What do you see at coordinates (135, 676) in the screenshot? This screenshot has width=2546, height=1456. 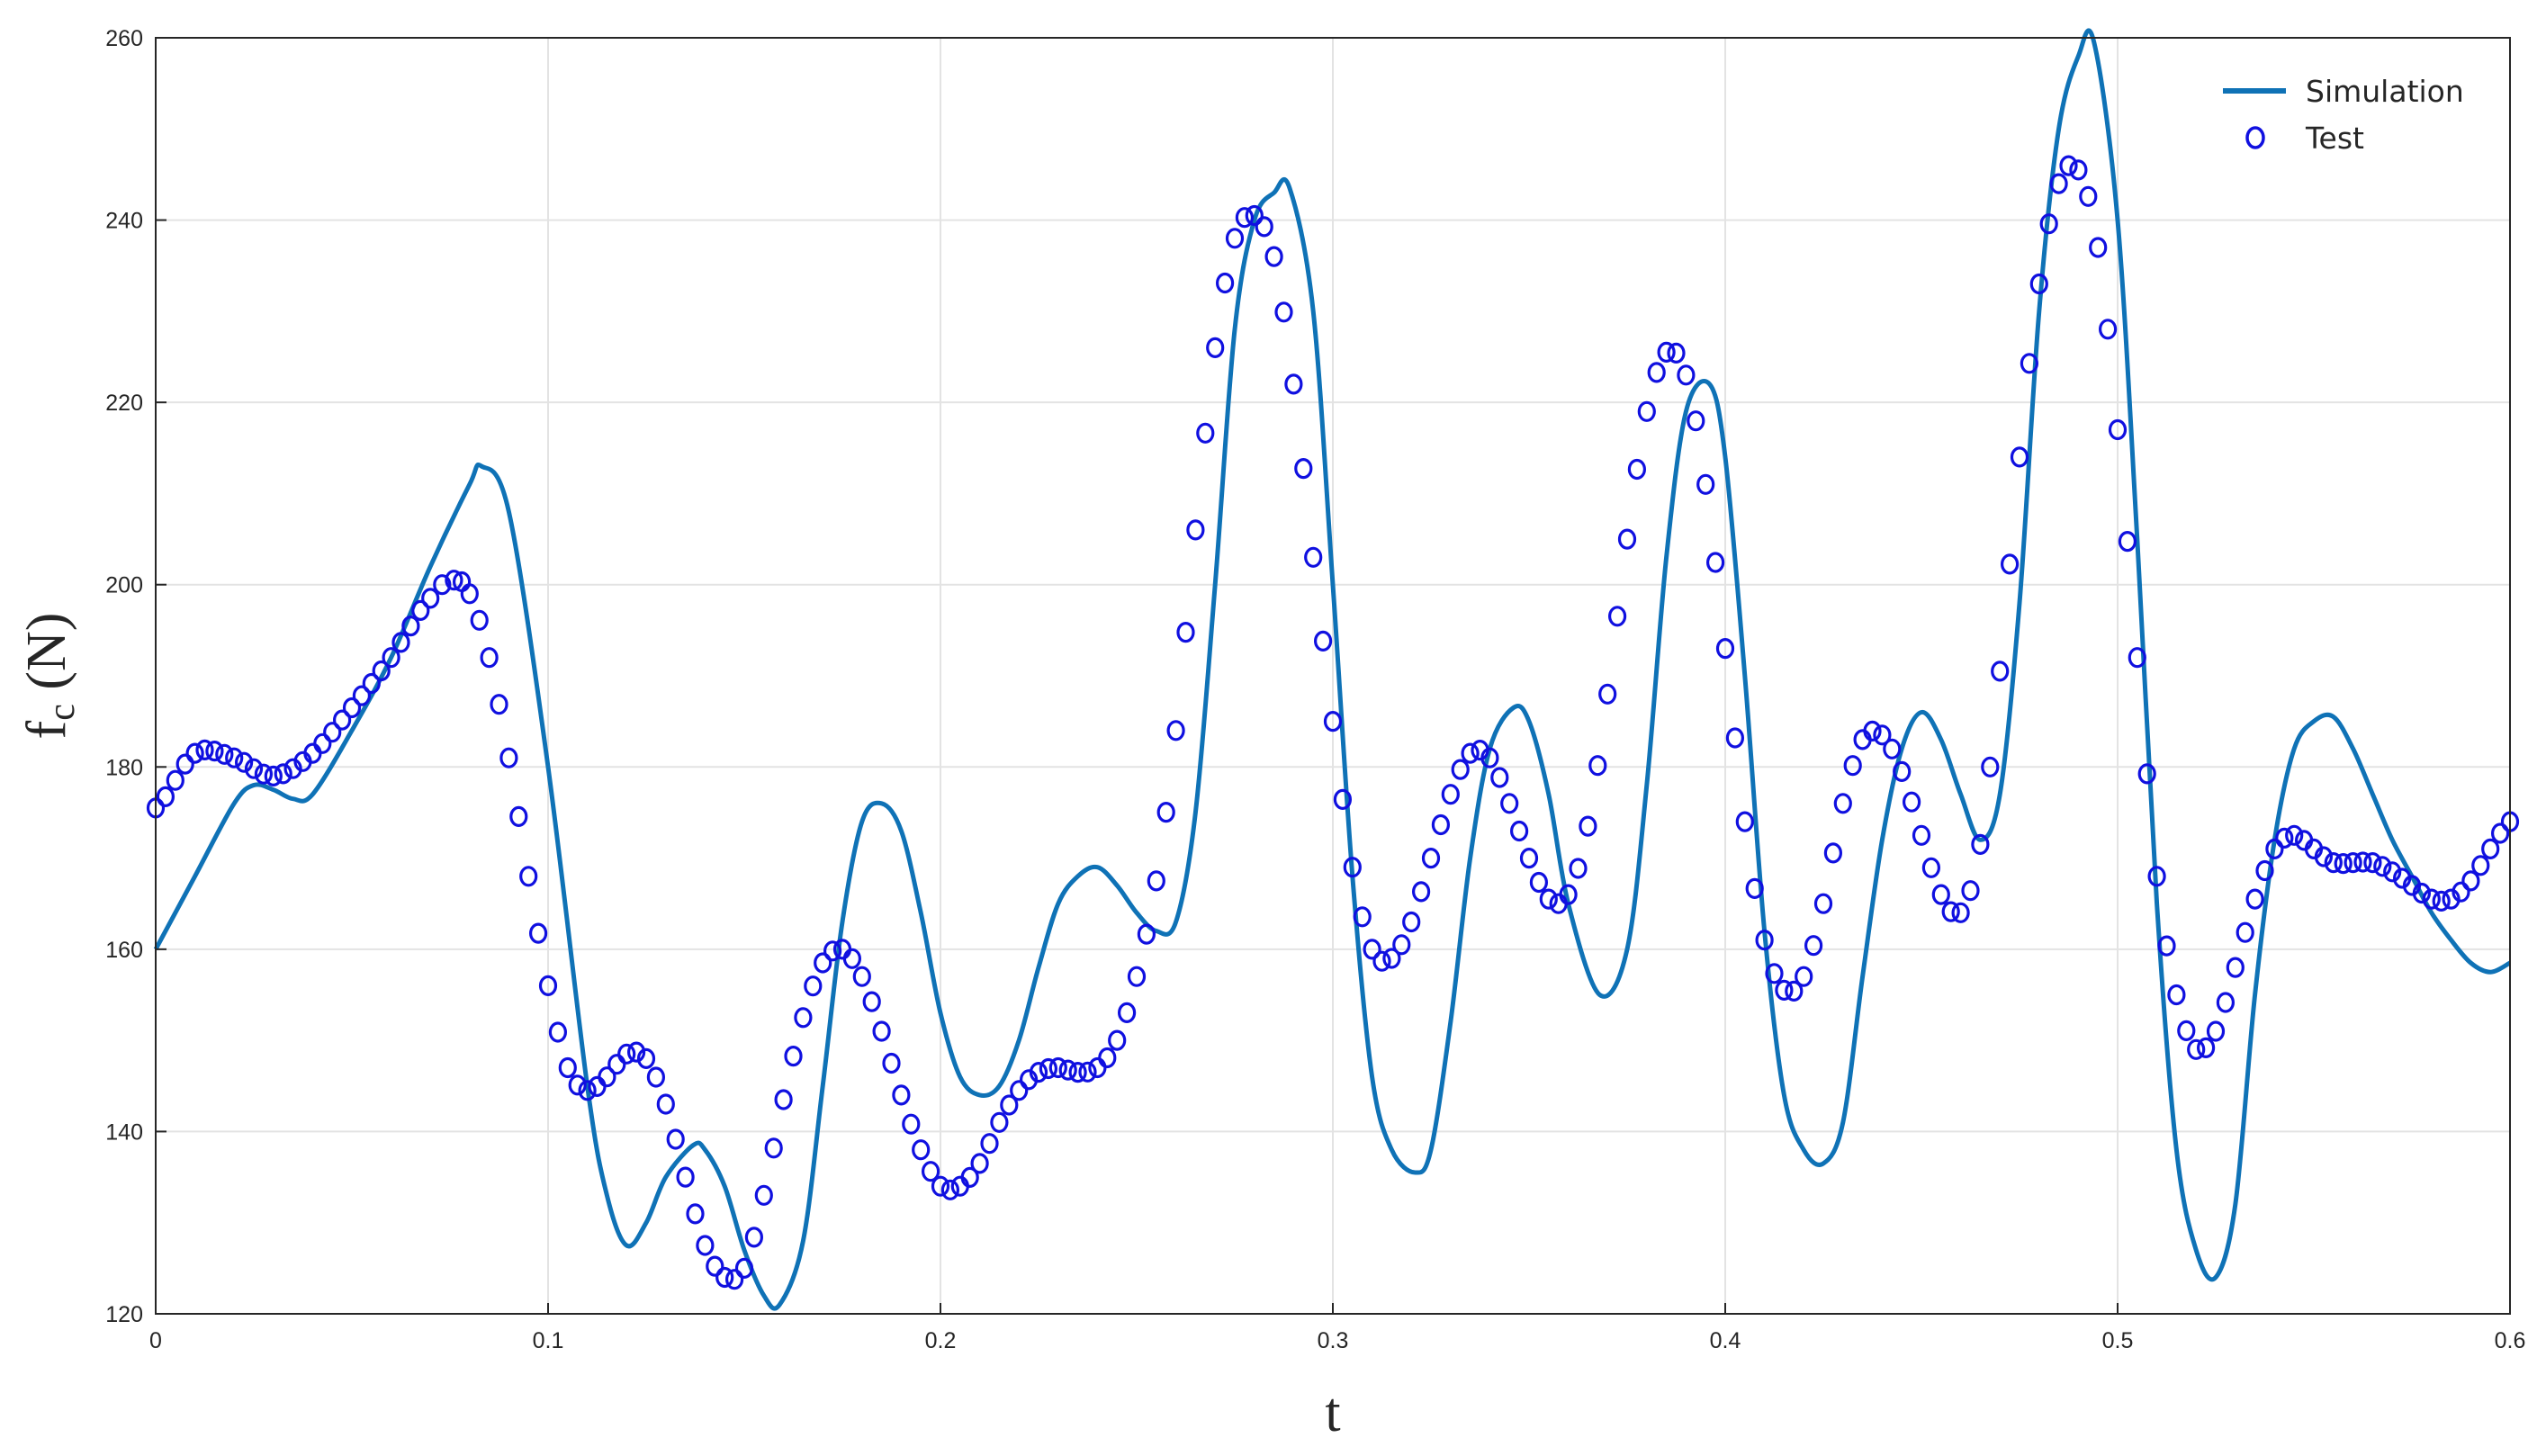 I see `y-axis-ticks: 120 140 160 180 200 220 240 260` at bounding box center [135, 676].